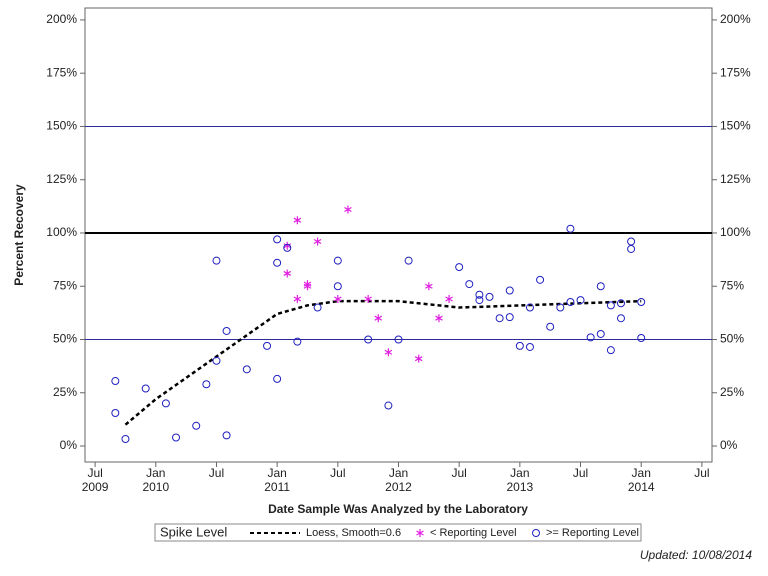 The height and width of the screenshot is (576, 768). I want to click on legend-label: Loess, Smooth=0.6, so click(353, 533).